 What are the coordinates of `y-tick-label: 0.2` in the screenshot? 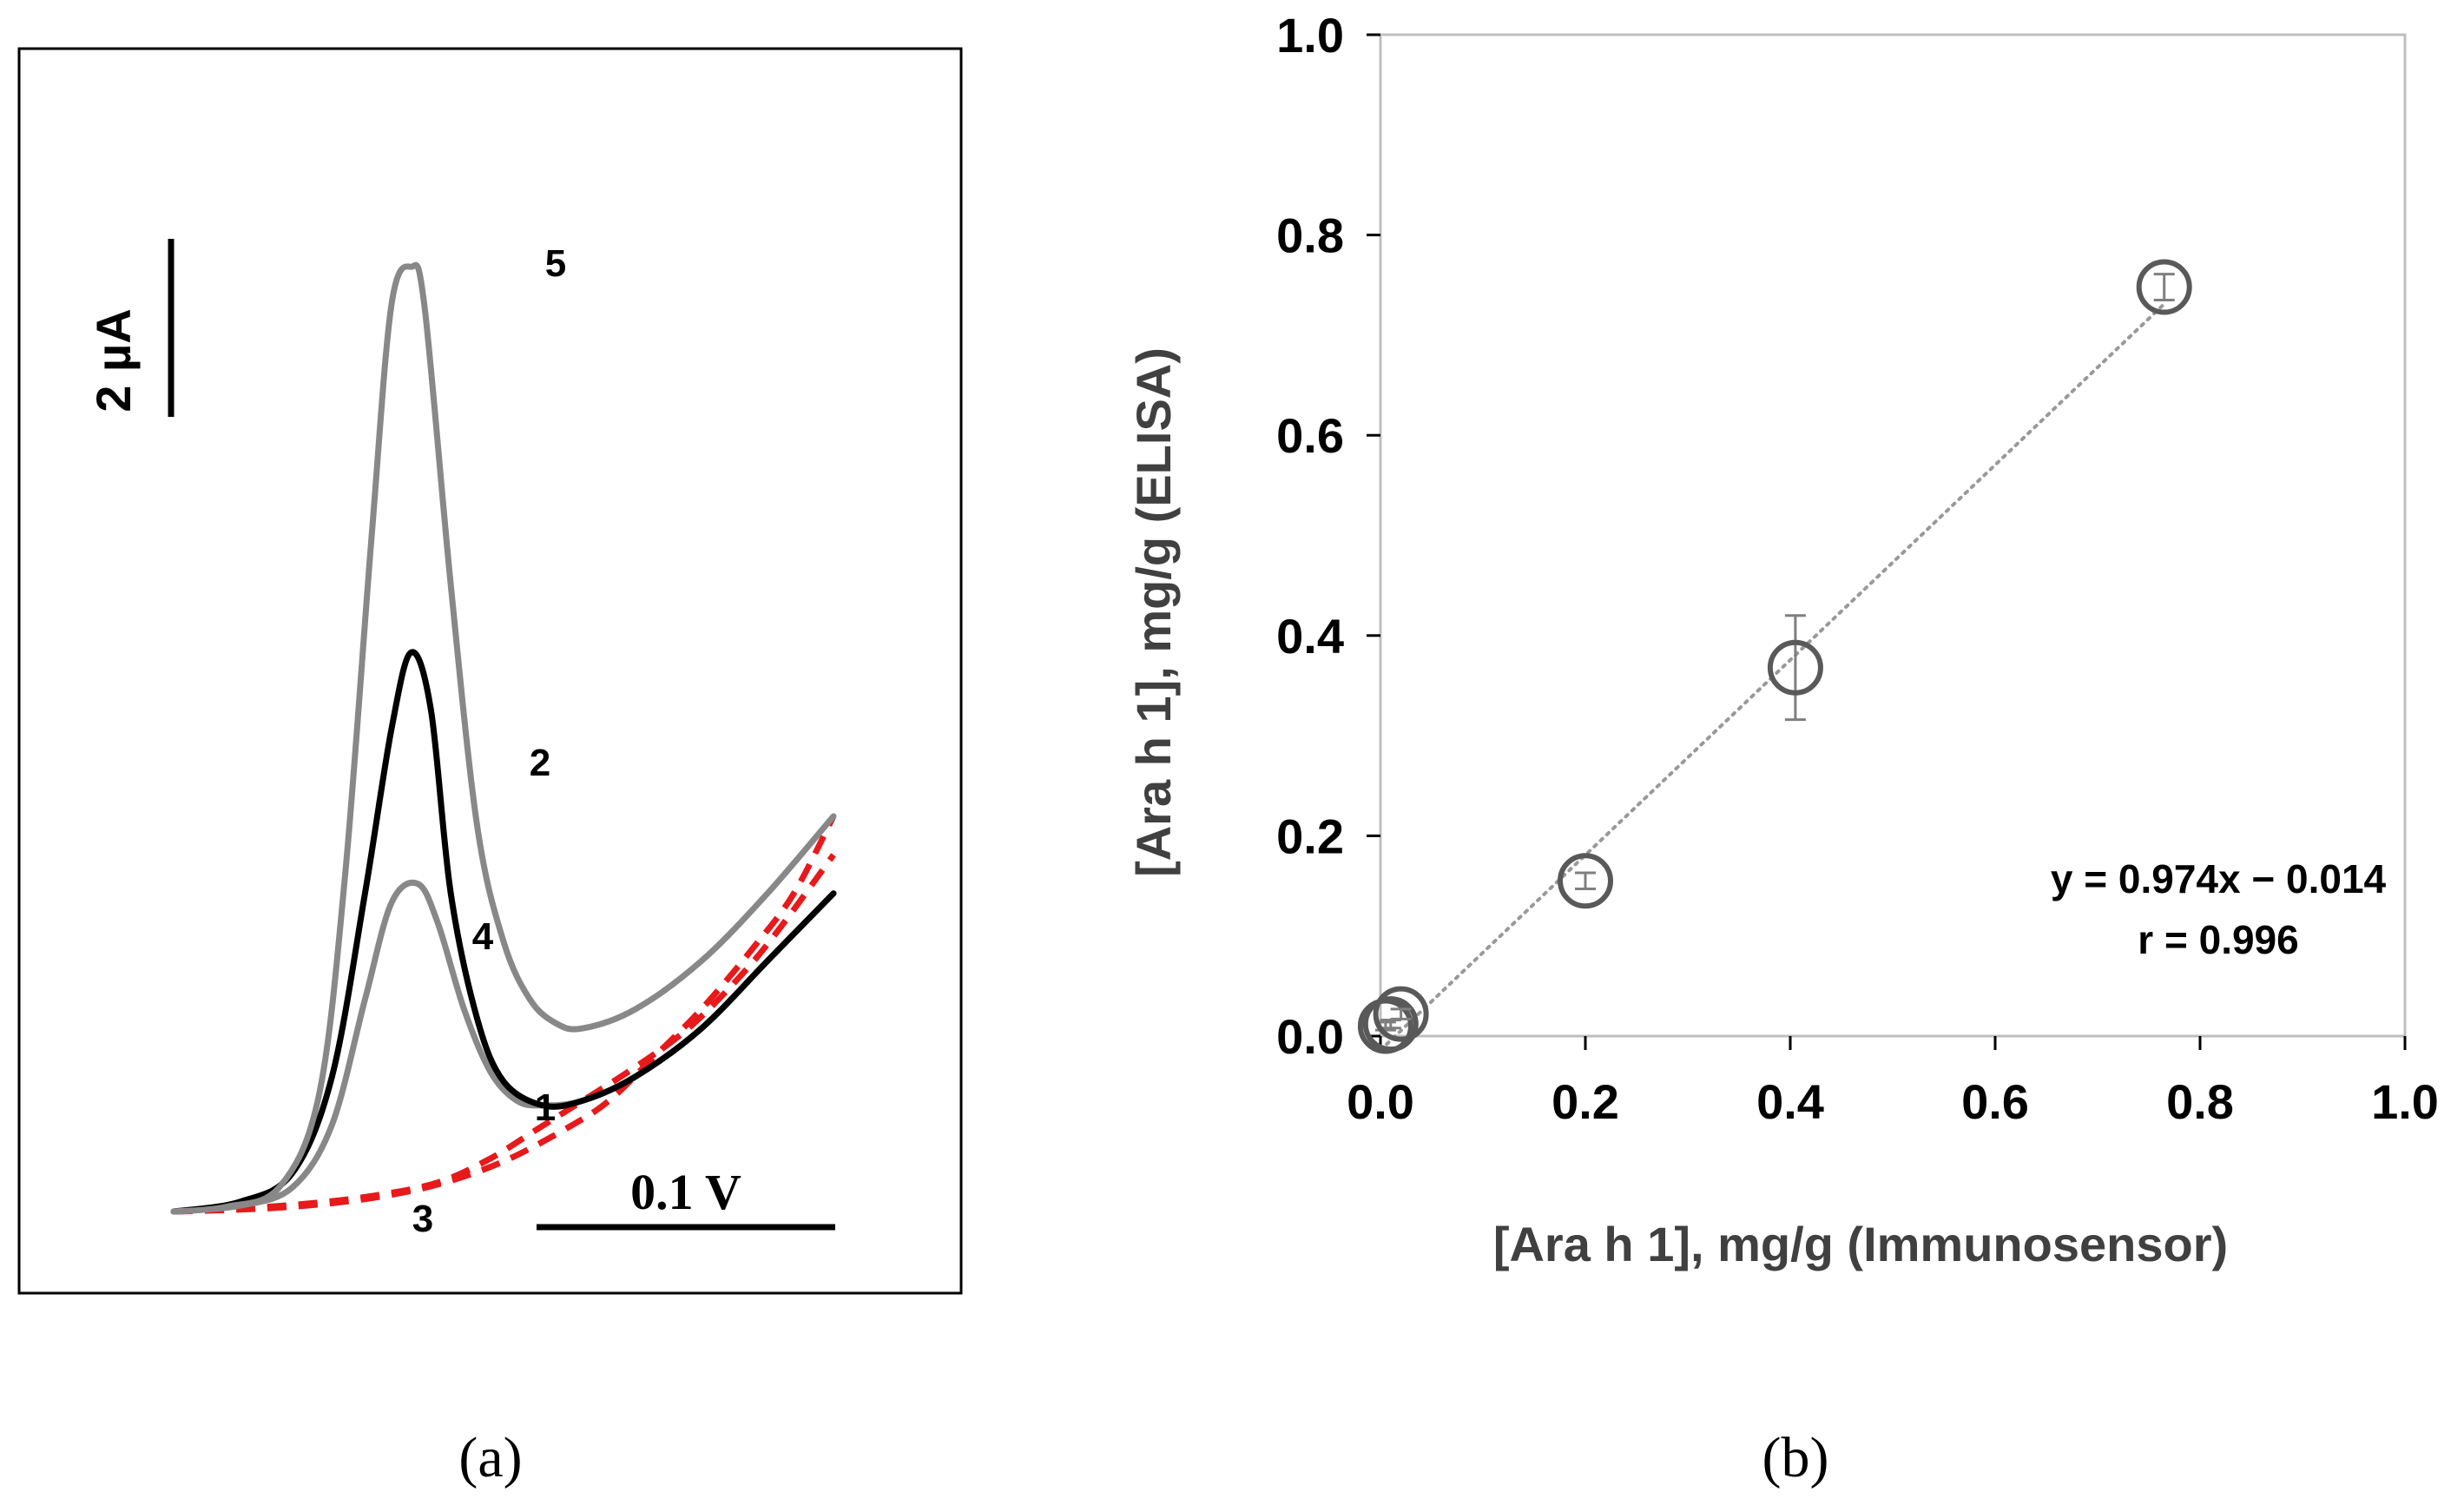 It's located at (1310, 836).